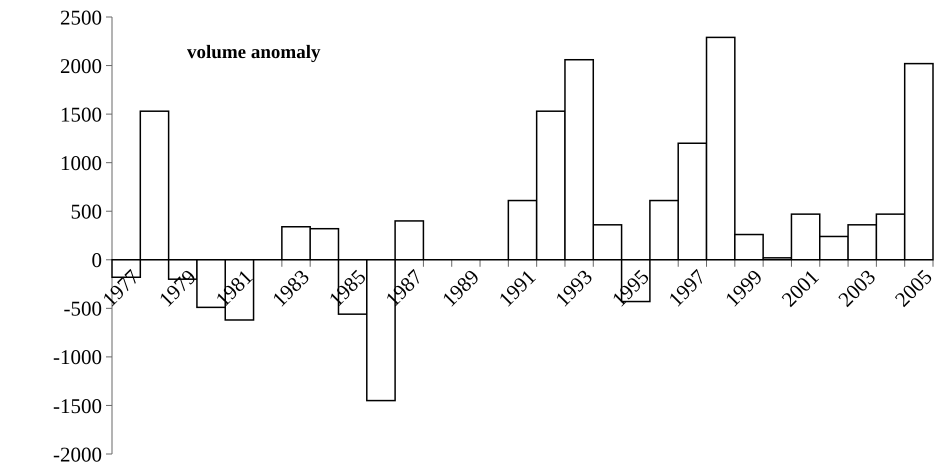 The height and width of the screenshot is (469, 943). I want to click on y-tick-label: 2500, so click(81, 17).